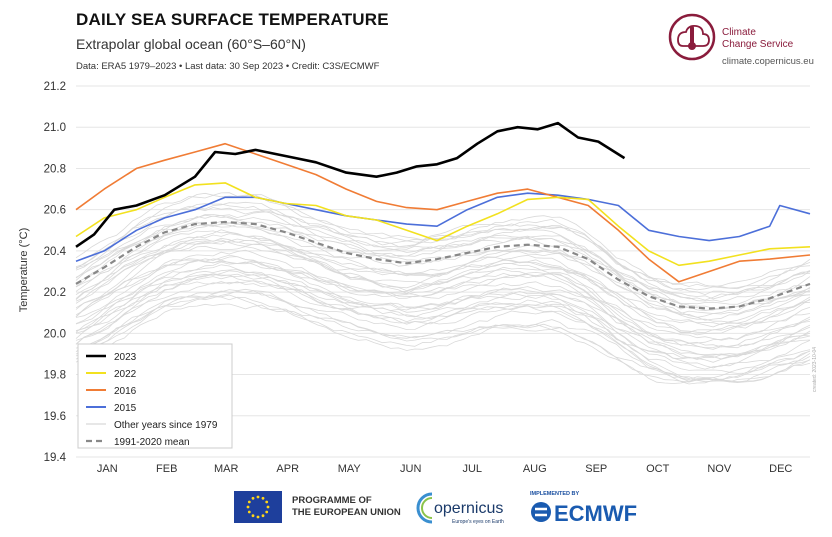  Describe the element at coordinates (55, 169) in the screenshot. I see `y-tick-label: 20.8` at that location.